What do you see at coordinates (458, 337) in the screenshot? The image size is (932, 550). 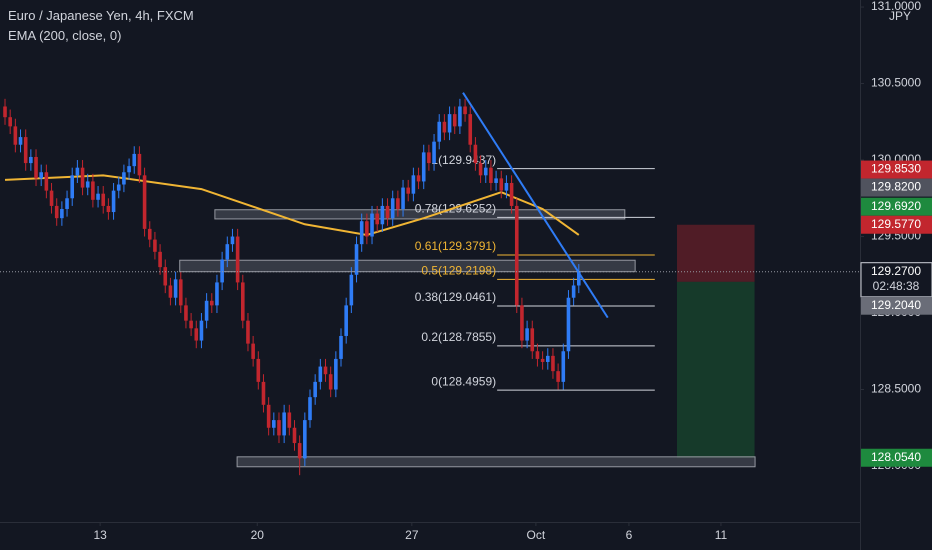 I see `fib-label: 0.2(128.7855)` at bounding box center [458, 337].